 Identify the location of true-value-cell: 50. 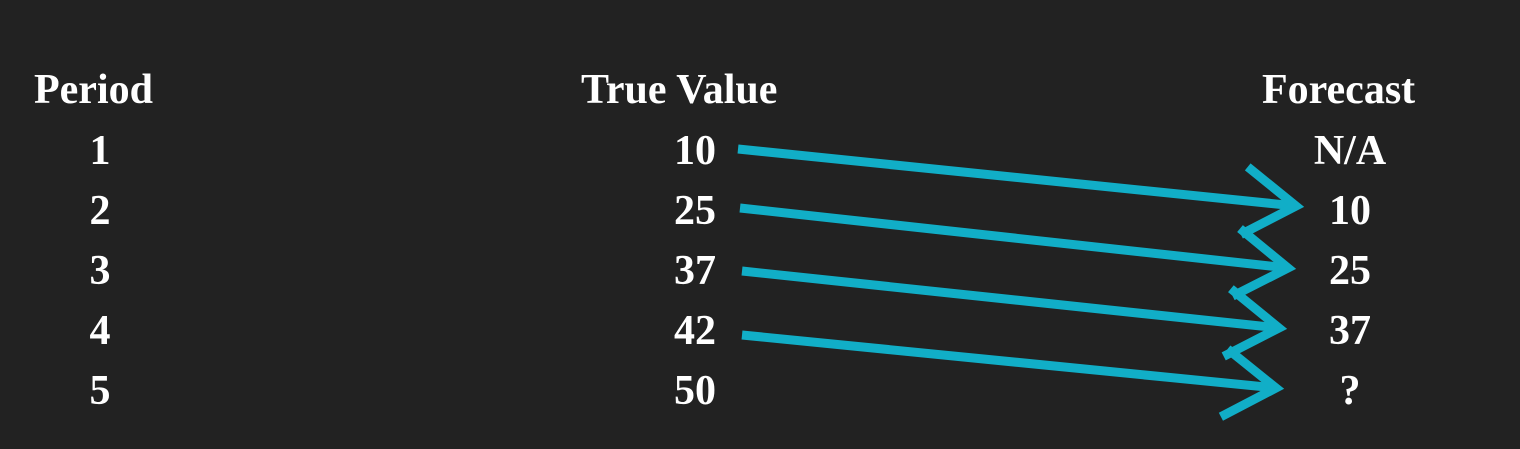
(695, 391).